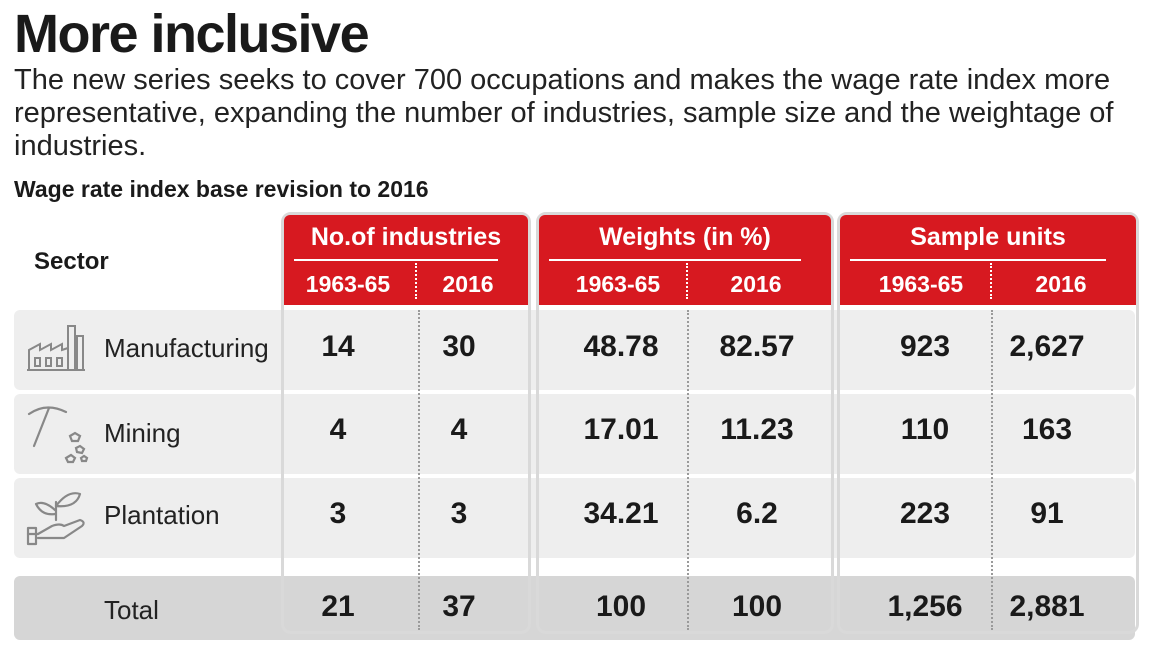  I want to click on sector-label-total: Total, so click(131, 610).